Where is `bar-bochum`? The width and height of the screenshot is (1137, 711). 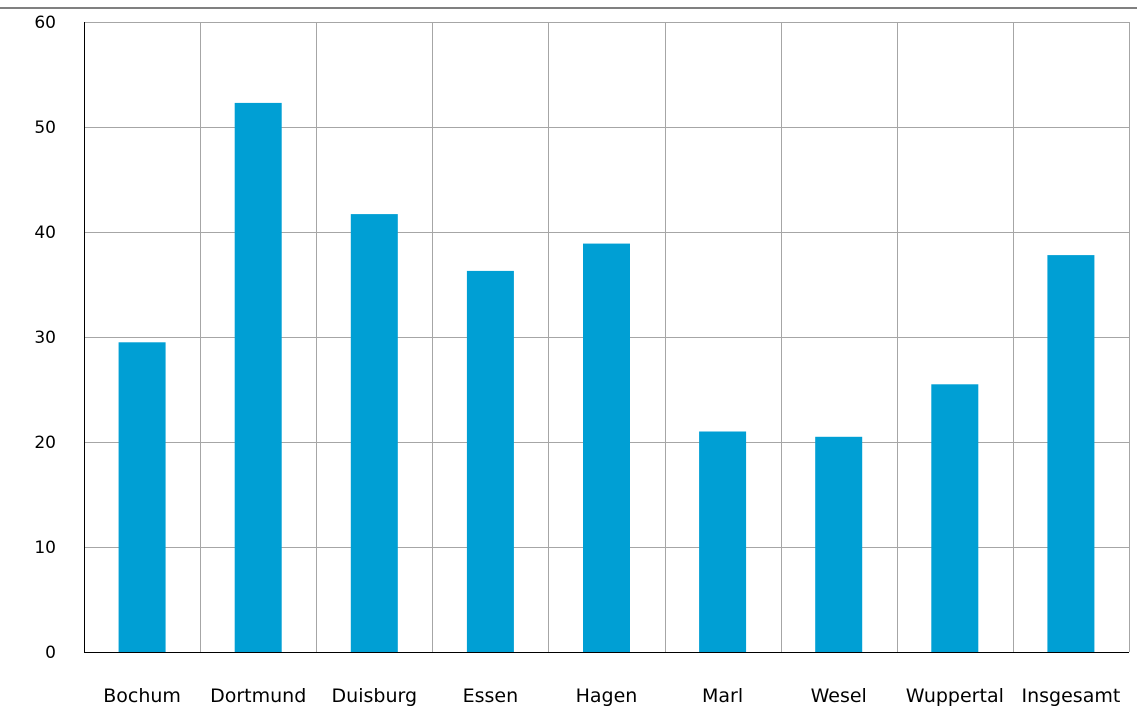 bar-bochum is located at coordinates (142, 497).